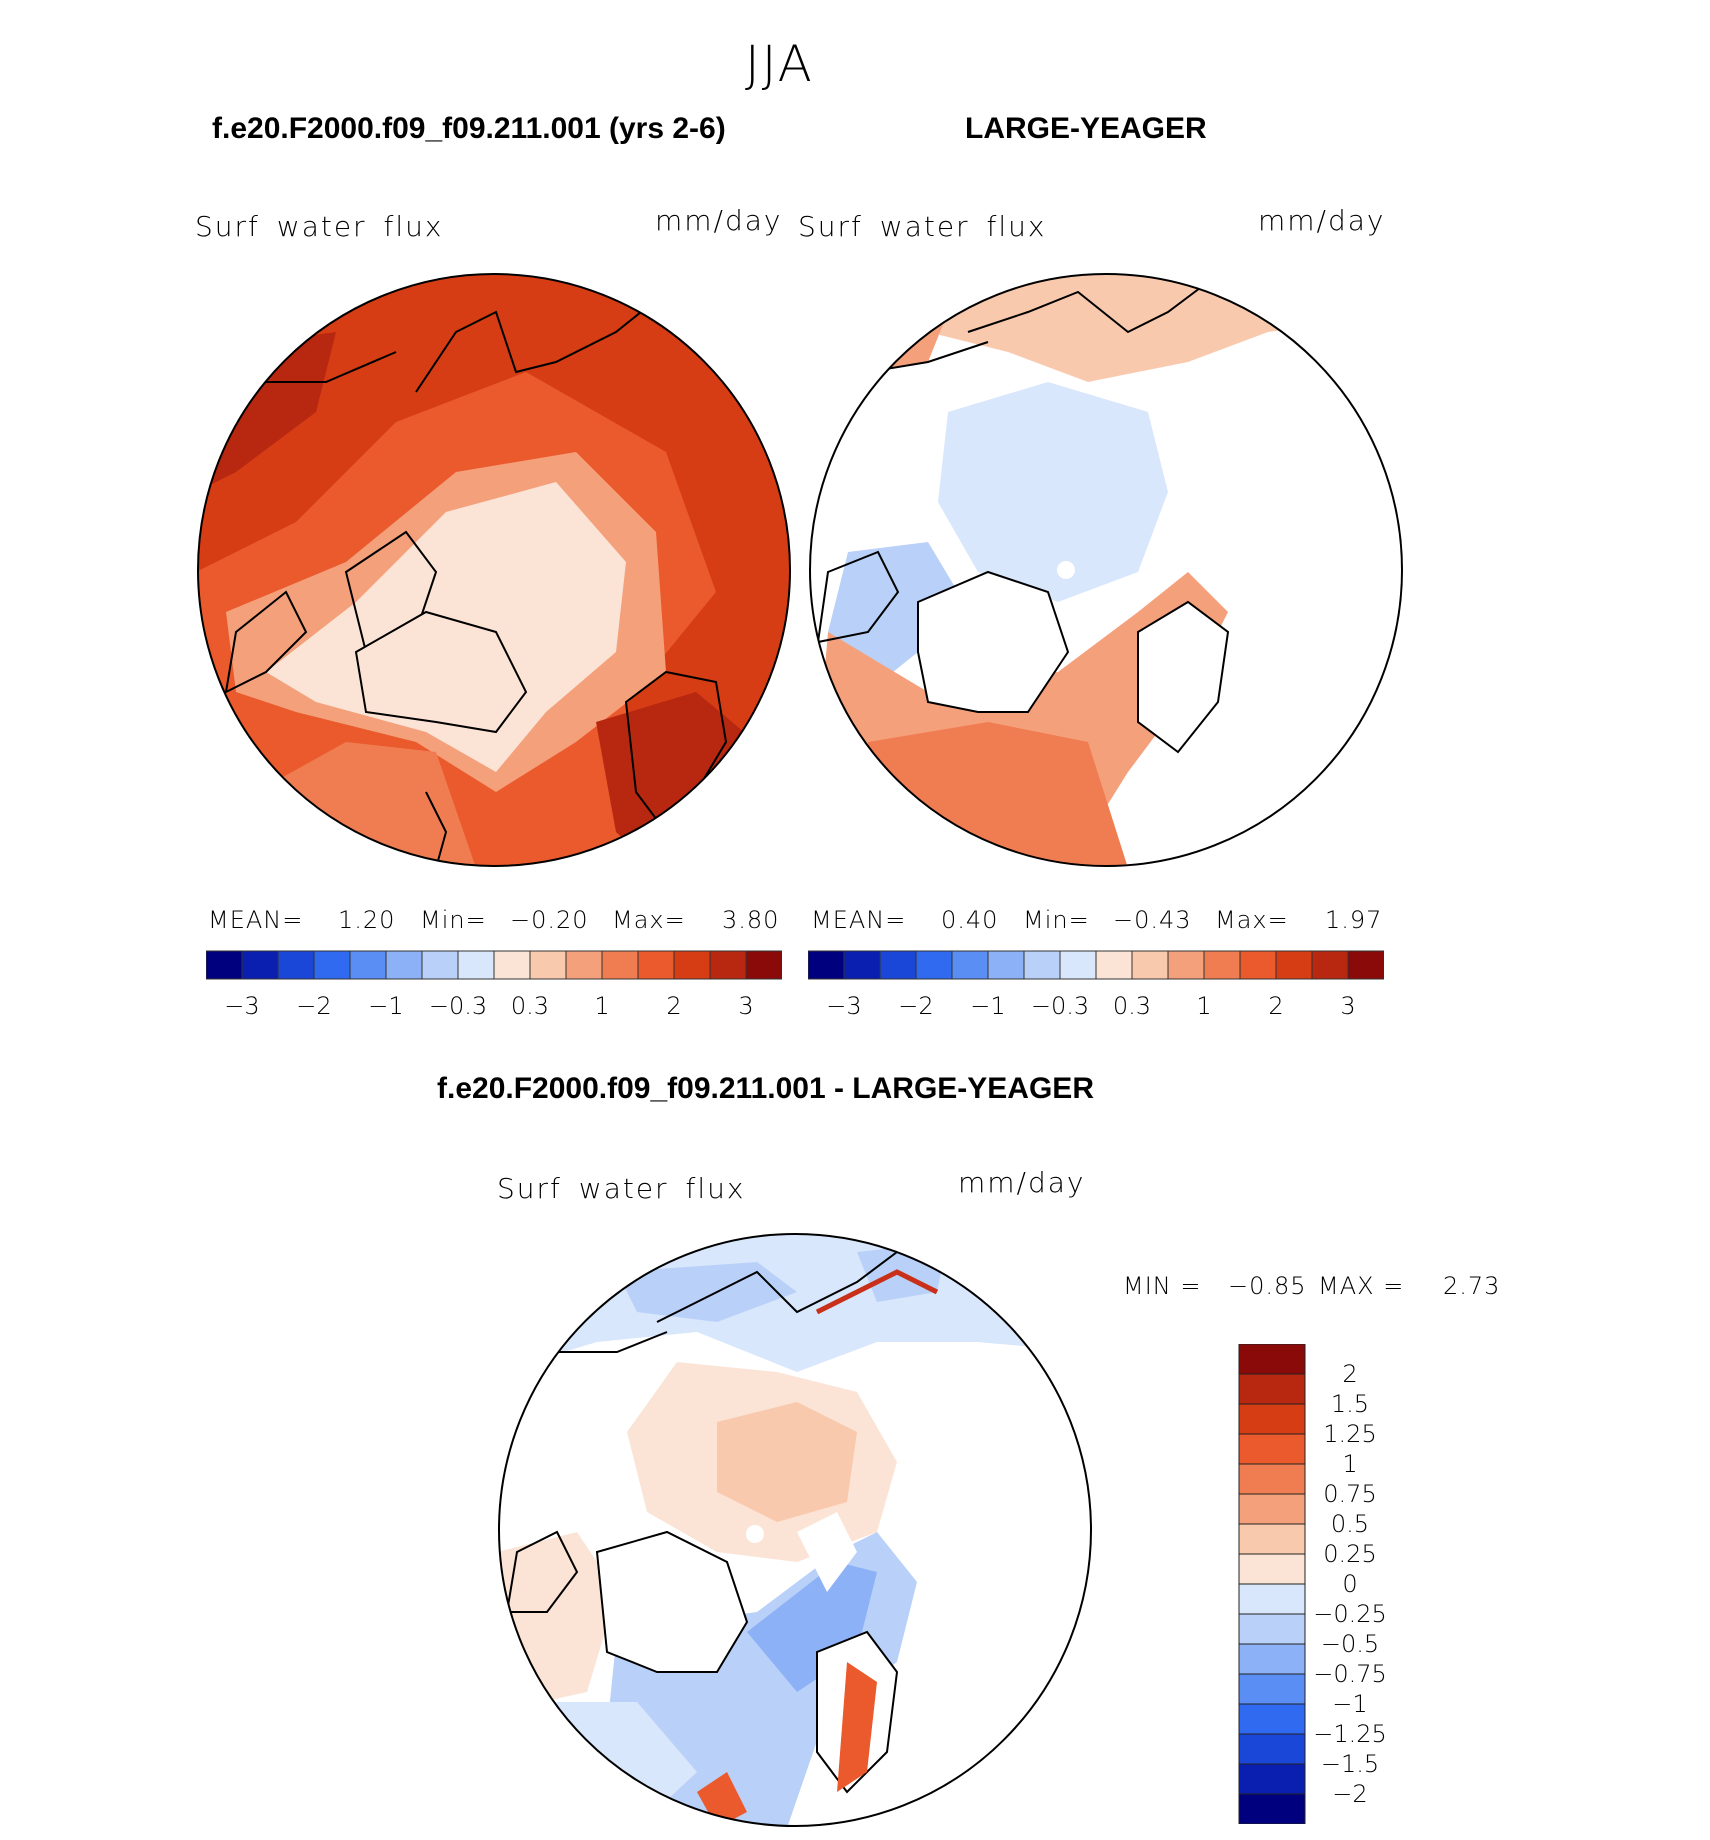  What do you see at coordinates (385, 1006) in the screenshot?
I see `panel1-colorbar-tick-label: −1` at bounding box center [385, 1006].